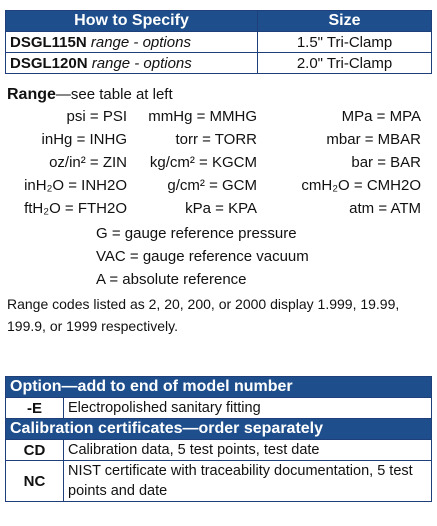  I want to click on table-row: -E Electropolished sanitary fitting, so click(218, 408).